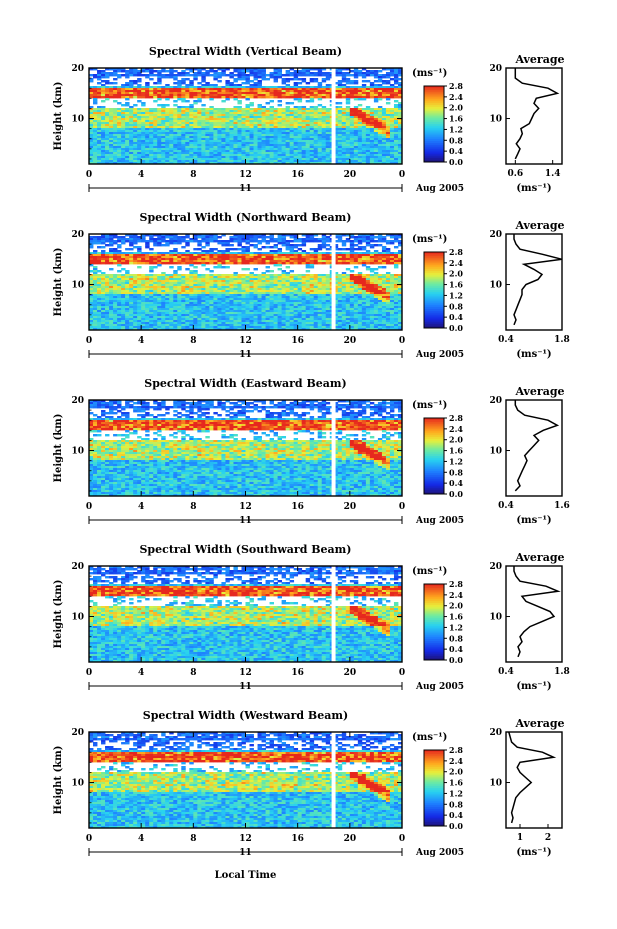 Image resolution: width=617 pixels, height=929 pixels. I want to click on profile-x-tick-label: 1.6, so click(562, 506).